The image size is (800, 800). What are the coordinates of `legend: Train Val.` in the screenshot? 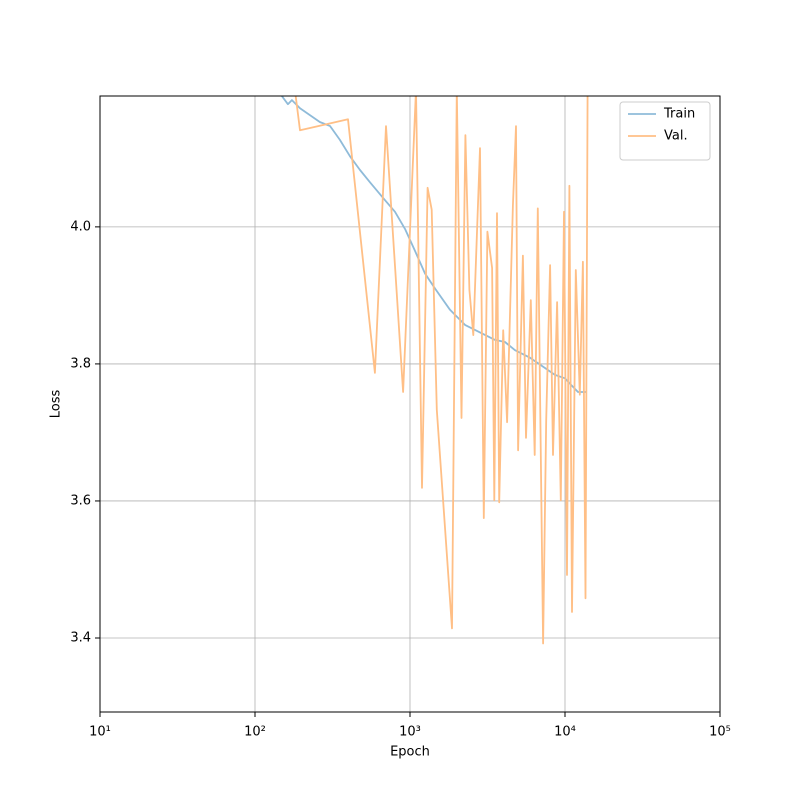 It's located at (665, 131).